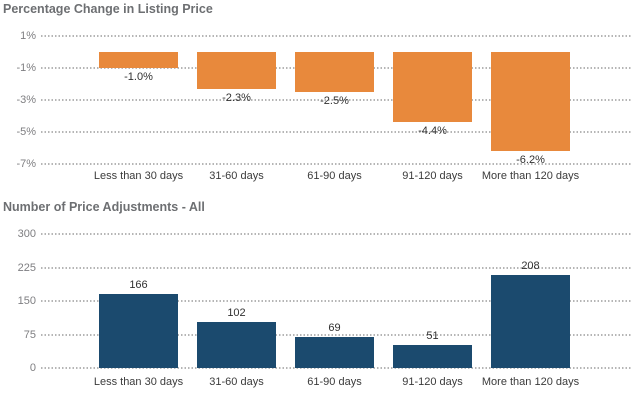 The width and height of the screenshot is (633, 400). I want to click on bar-value-label: 69, so click(334, 328).